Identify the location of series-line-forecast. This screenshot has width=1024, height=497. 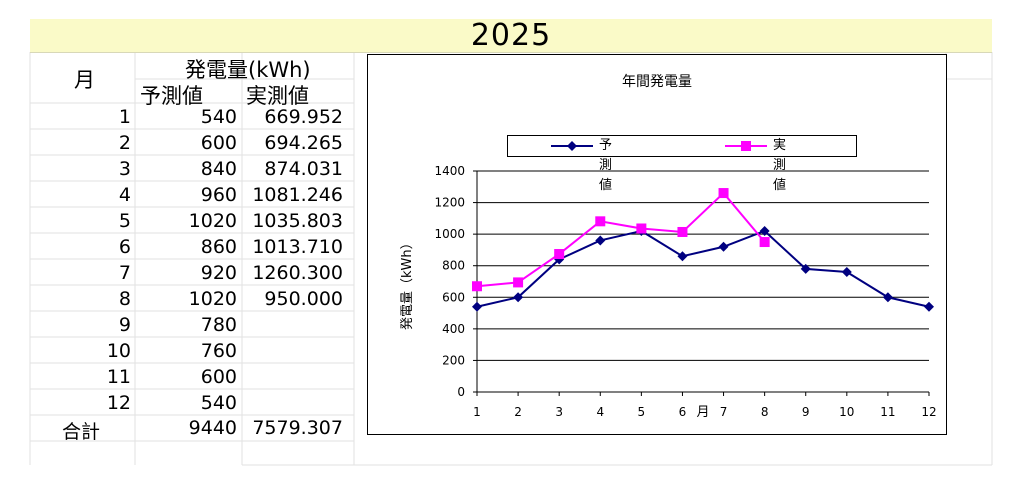
(703, 268).